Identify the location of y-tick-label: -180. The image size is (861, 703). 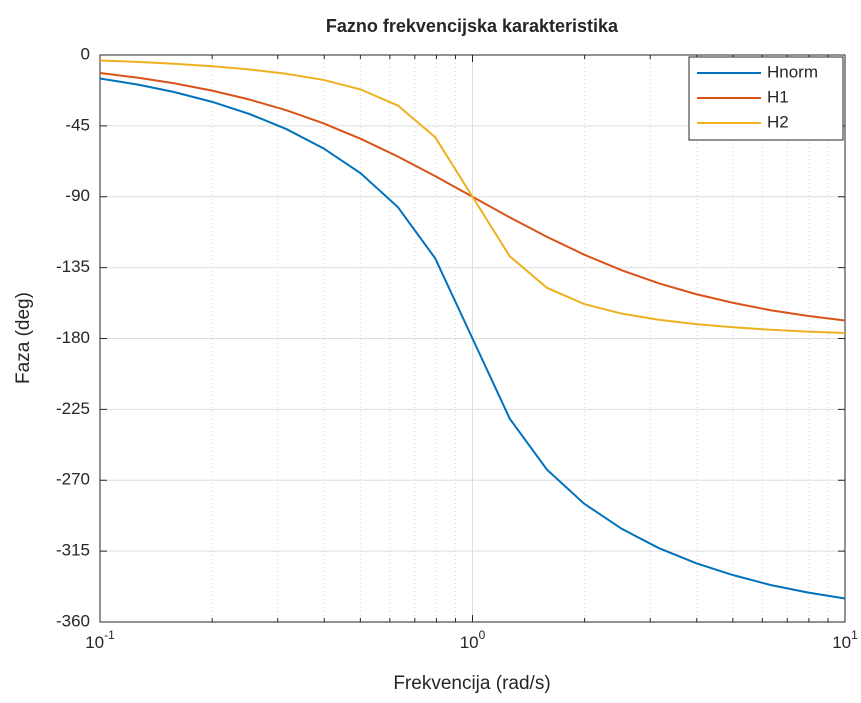
(73, 337).